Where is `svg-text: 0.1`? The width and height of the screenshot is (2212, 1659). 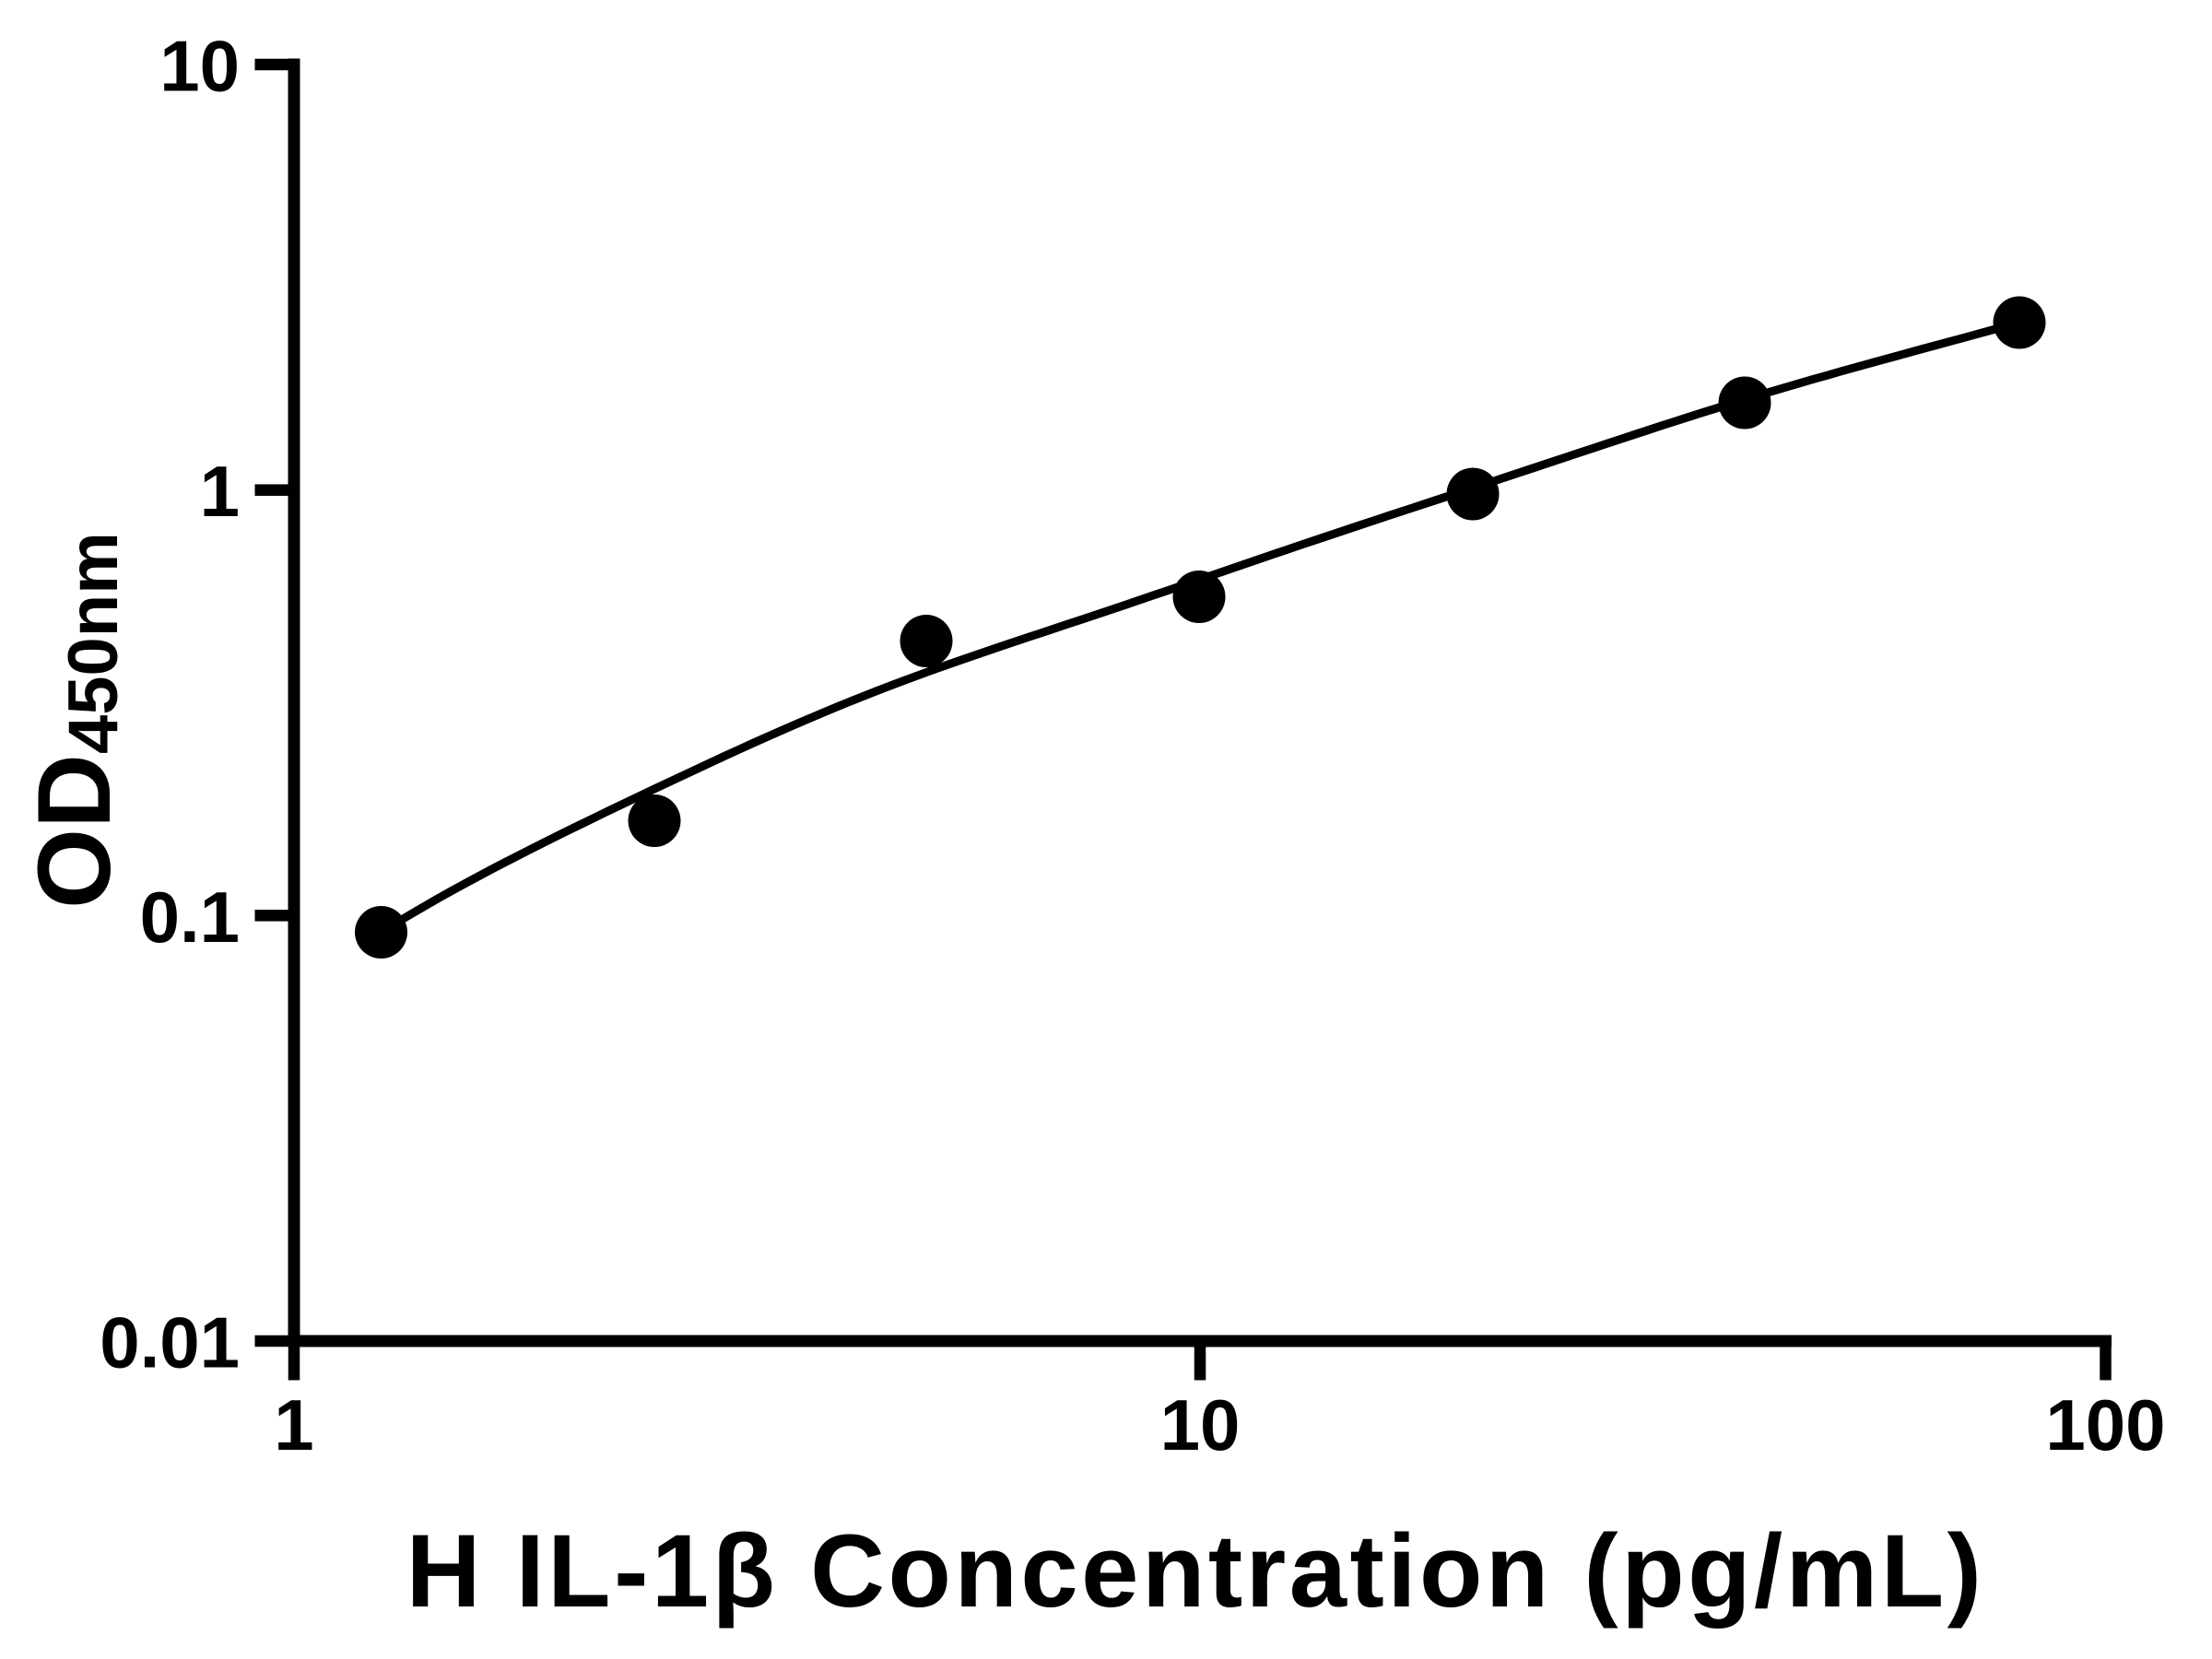
svg-text: 0.1 is located at coordinates (190, 917).